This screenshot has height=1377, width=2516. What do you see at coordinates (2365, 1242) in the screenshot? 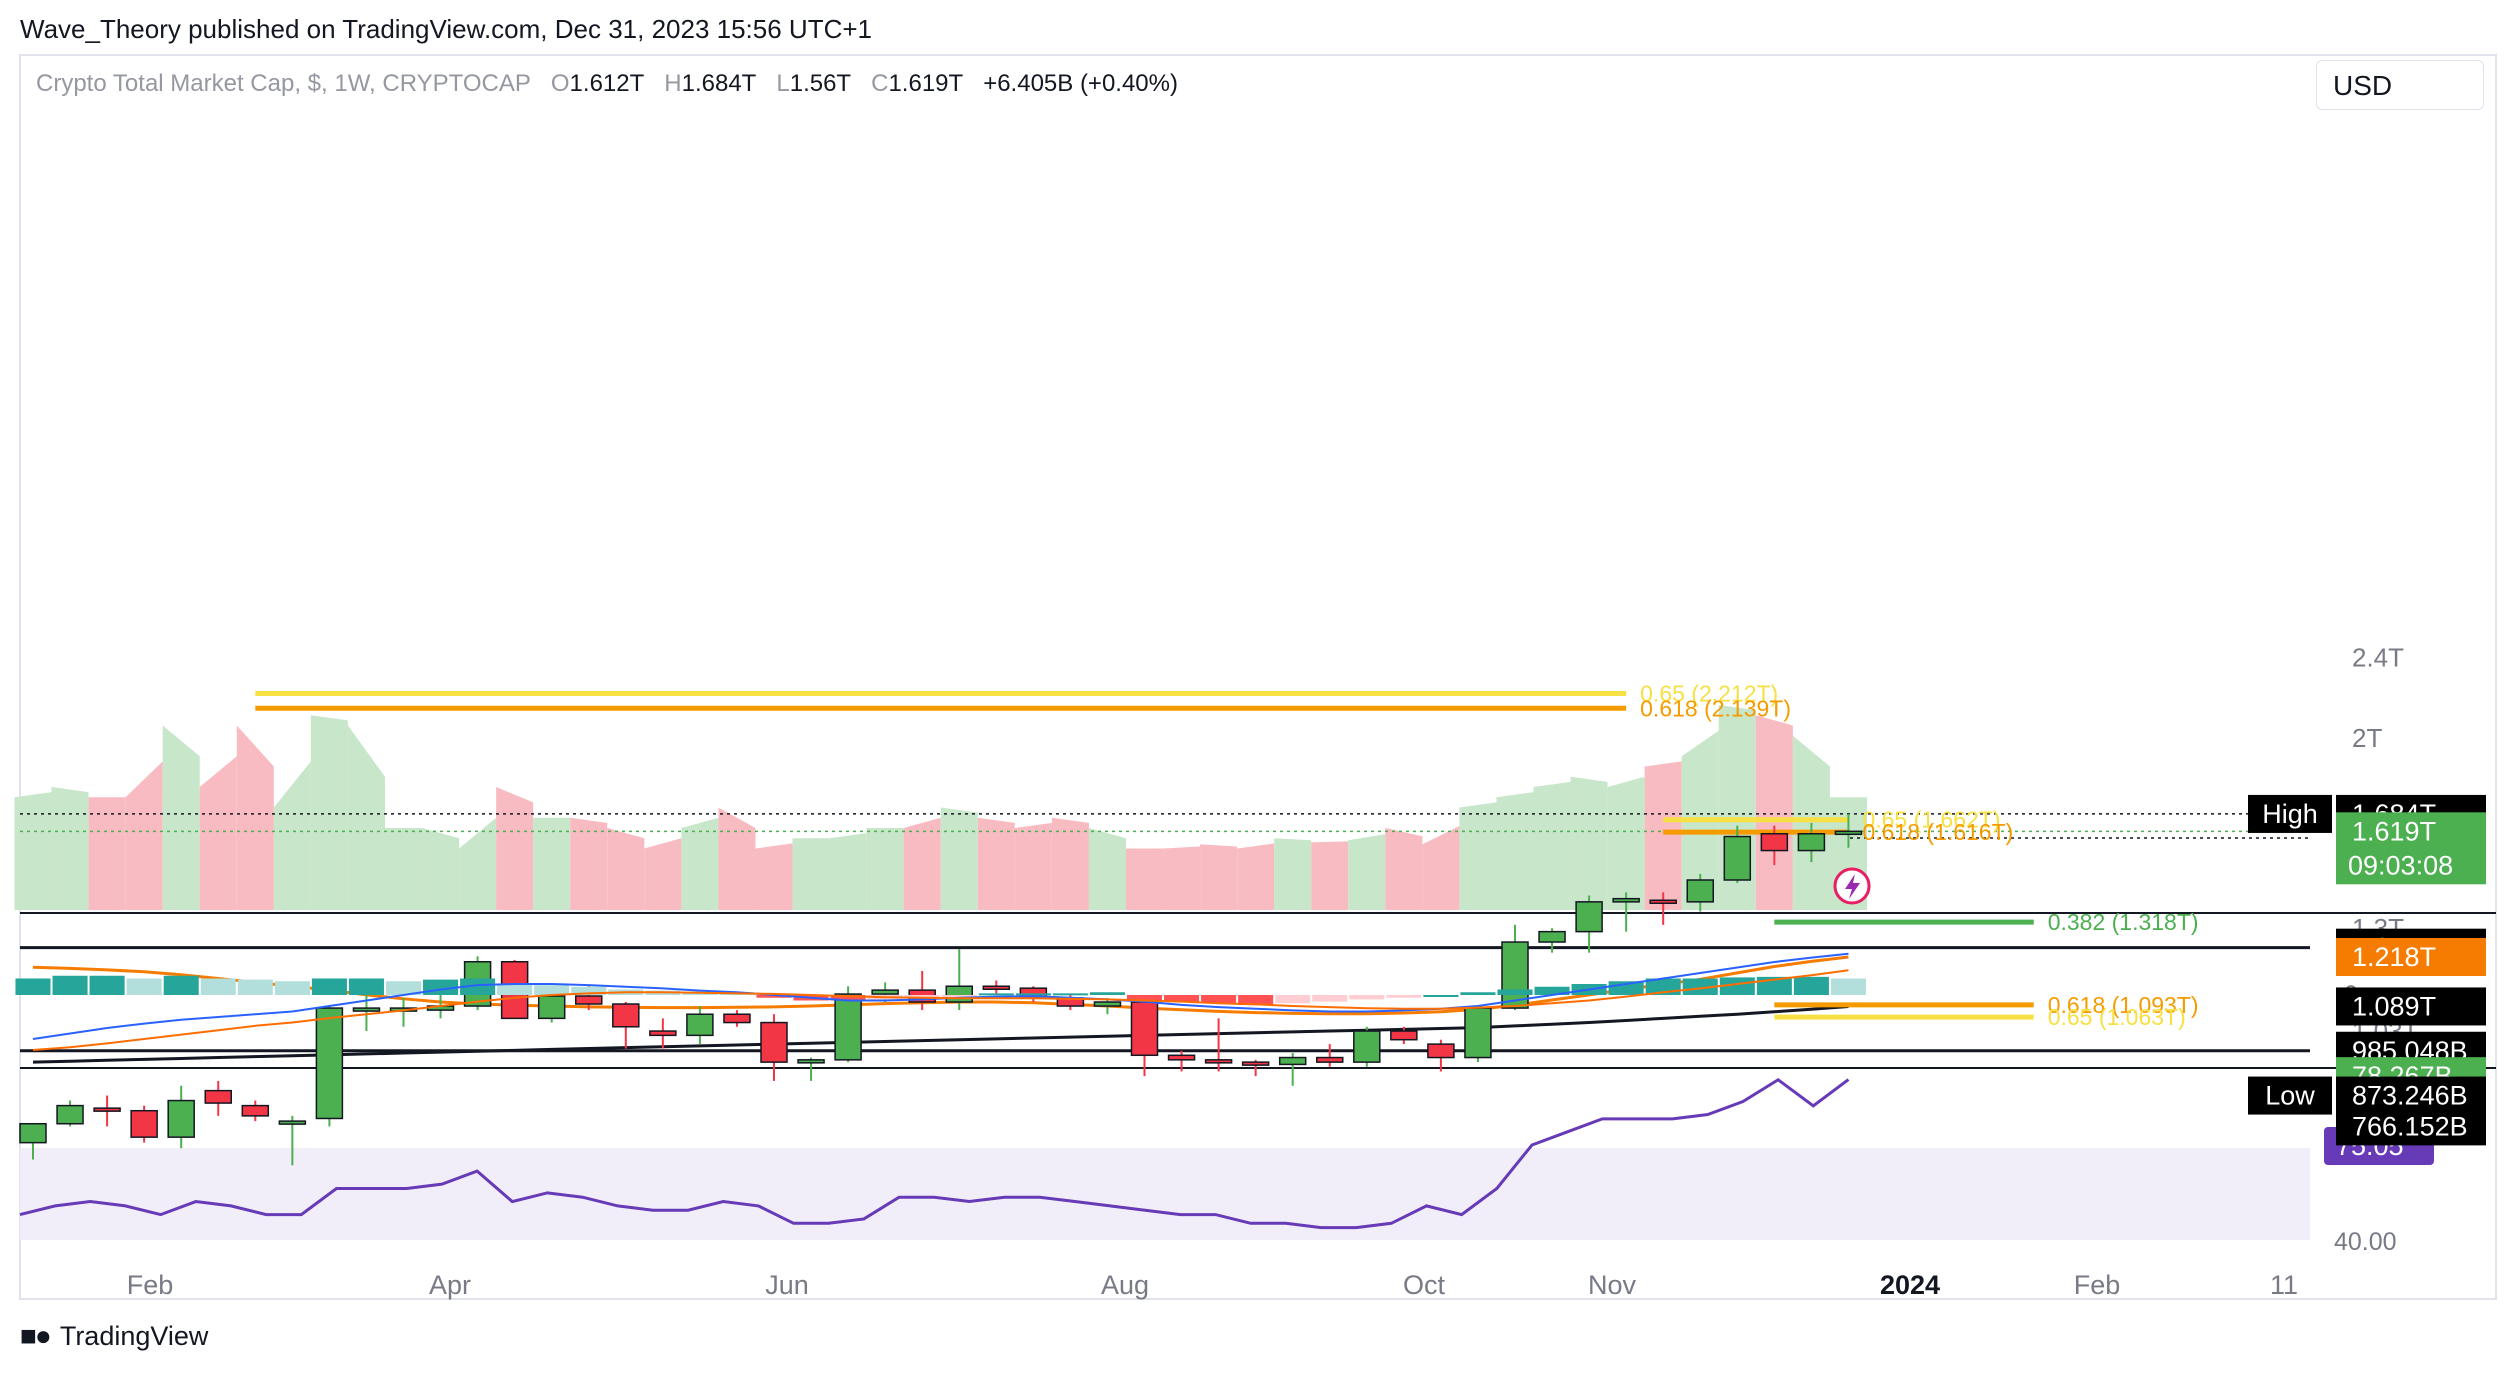
I see `rsi-bottom-label: 40.00` at bounding box center [2365, 1242].